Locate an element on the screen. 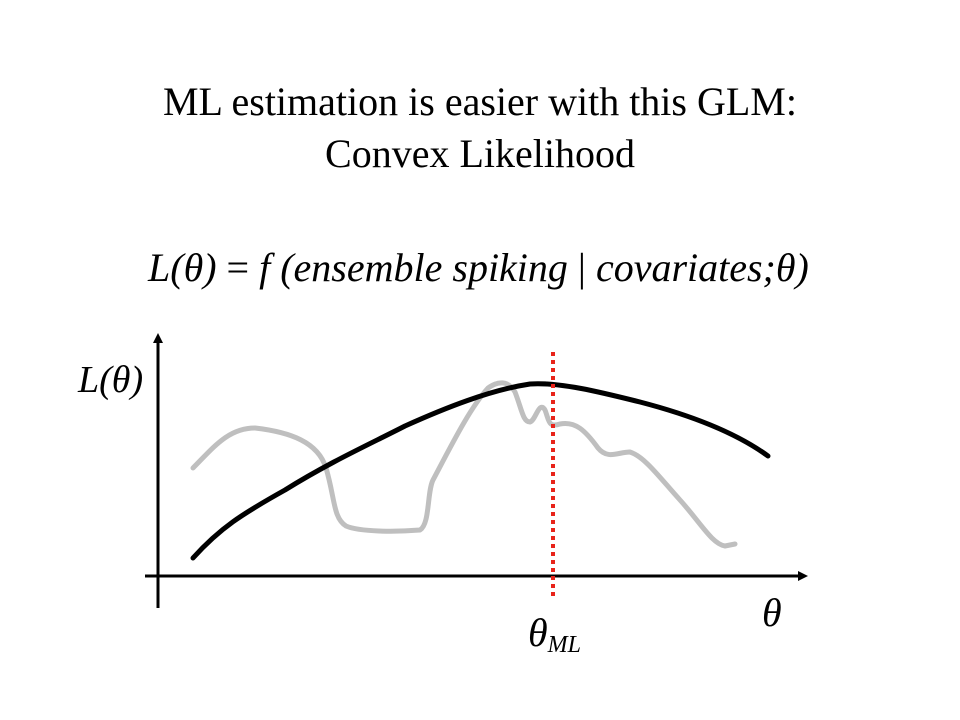 The width and height of the screenshot is (960, 720). ml-theta: θ is located at coordinates (538, 632).